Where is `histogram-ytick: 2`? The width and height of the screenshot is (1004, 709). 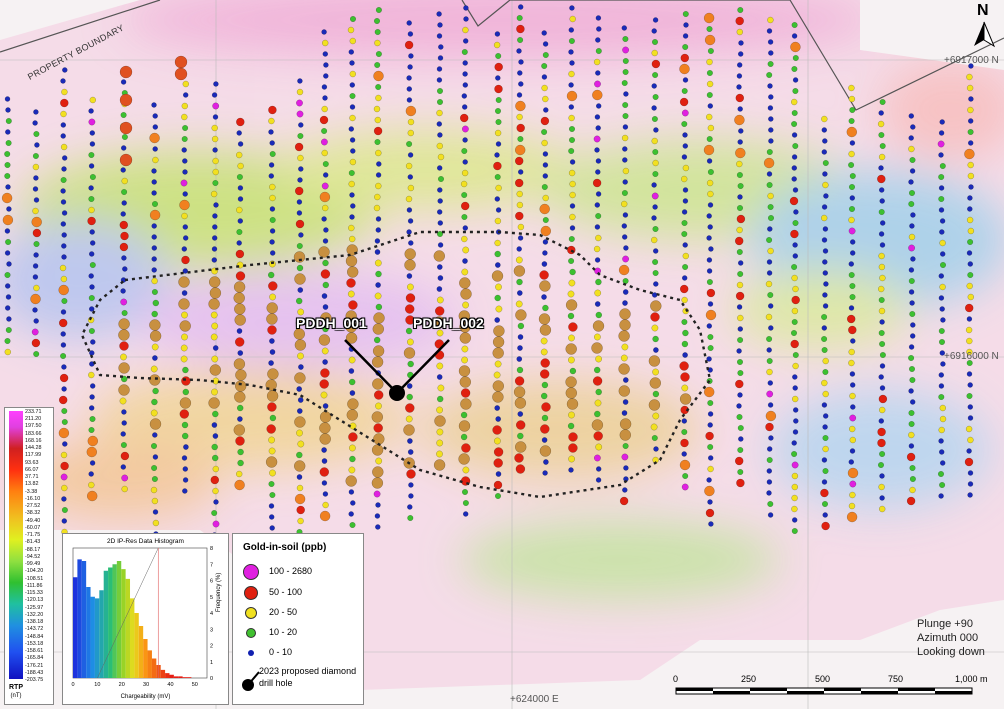
histogram-ytick: 2 is located at coordinates (211, 647).